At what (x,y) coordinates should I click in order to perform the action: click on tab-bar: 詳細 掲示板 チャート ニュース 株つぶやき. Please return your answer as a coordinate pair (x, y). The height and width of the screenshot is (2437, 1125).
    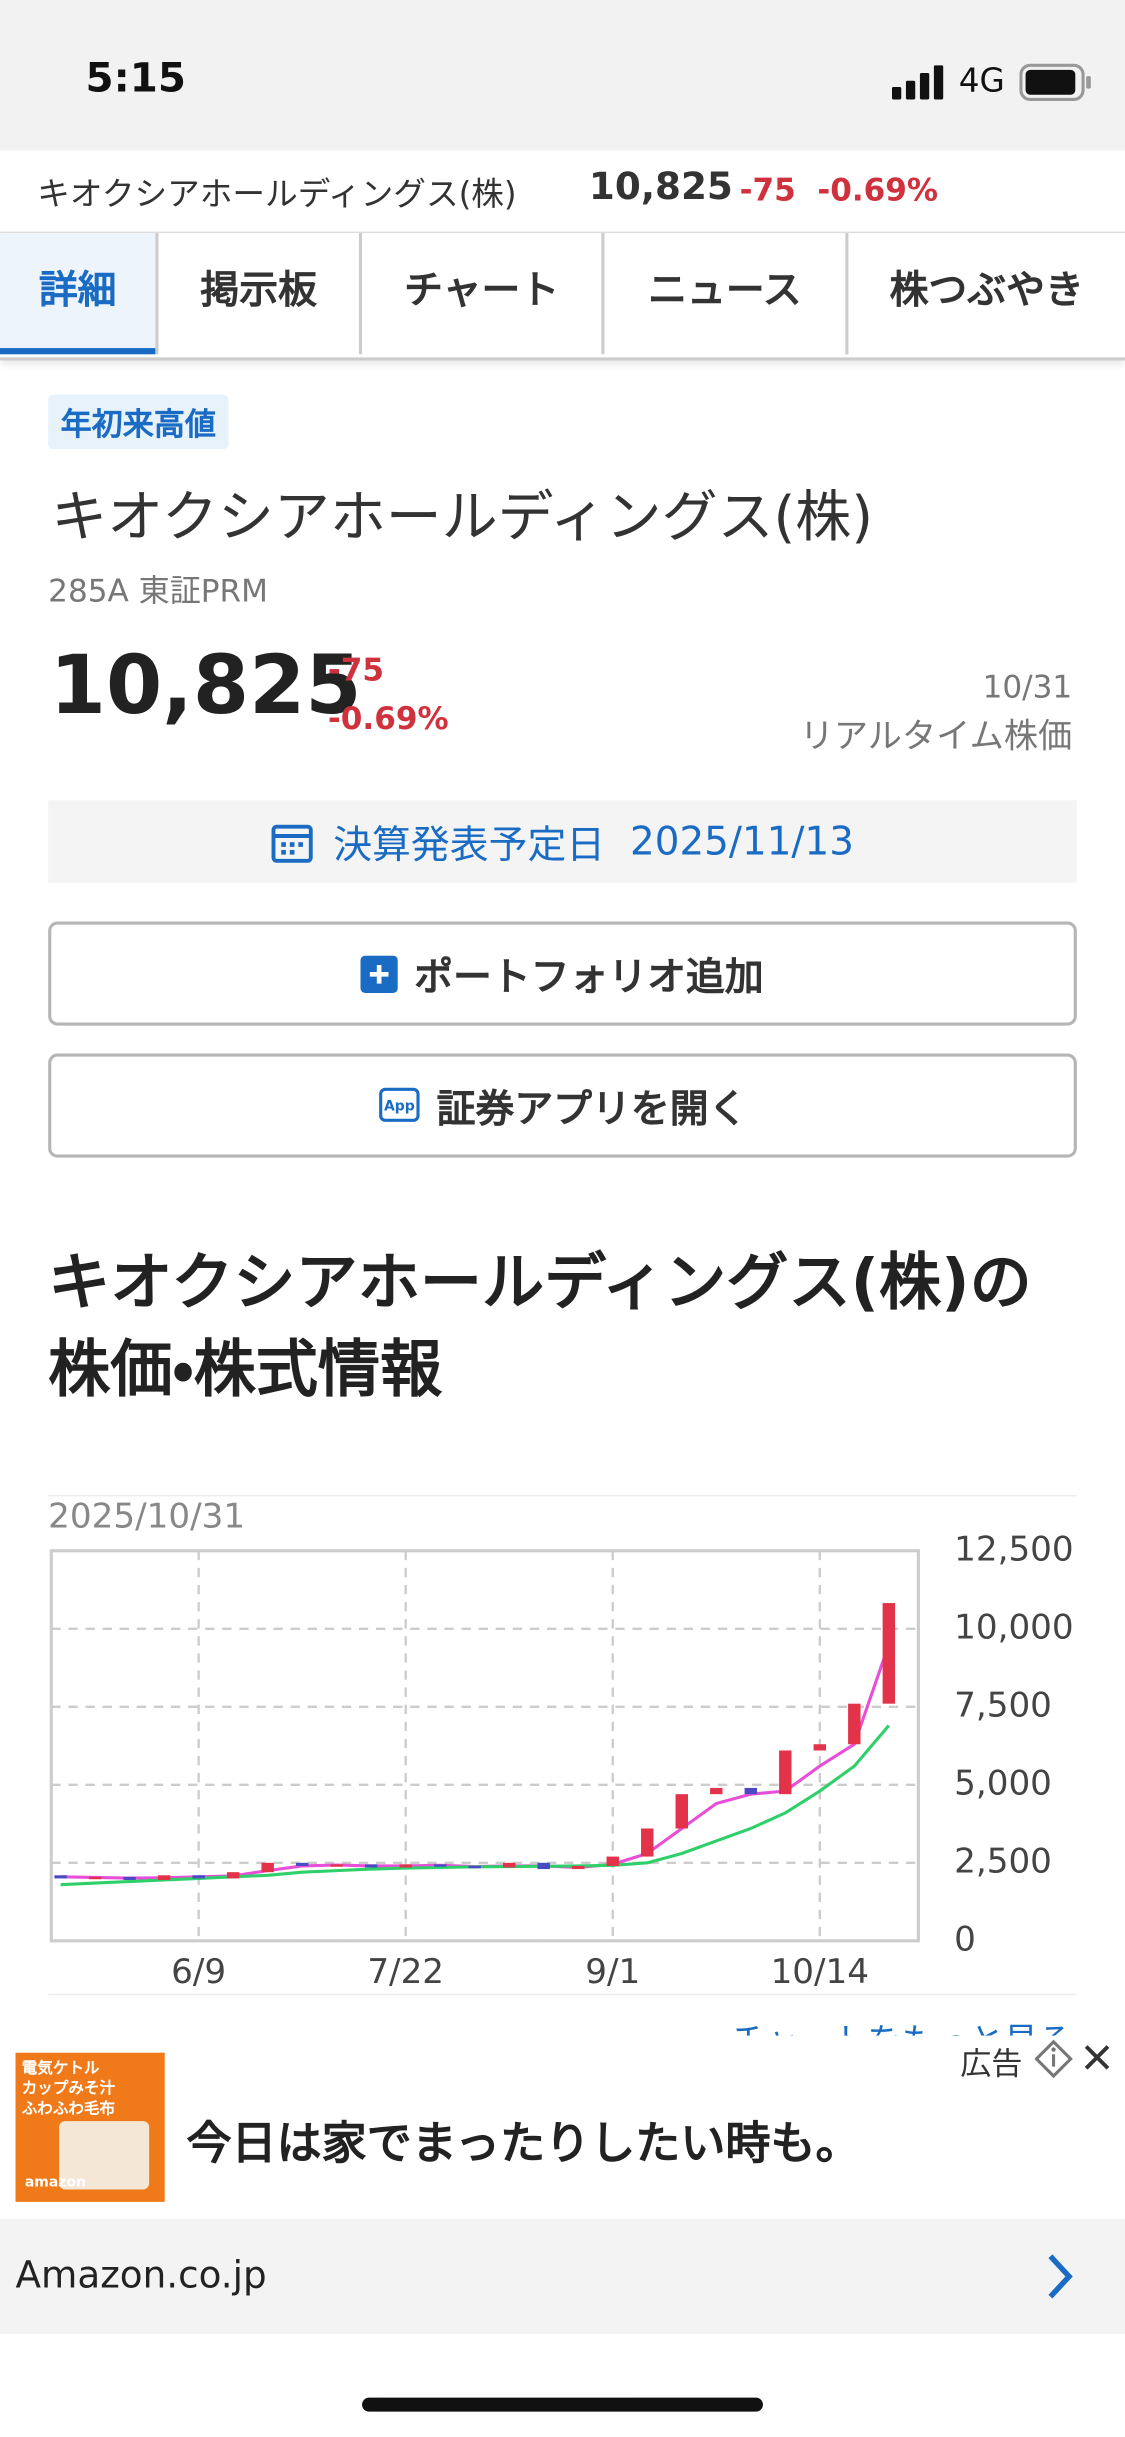
    Looking at the image, I should click on (562, 297).